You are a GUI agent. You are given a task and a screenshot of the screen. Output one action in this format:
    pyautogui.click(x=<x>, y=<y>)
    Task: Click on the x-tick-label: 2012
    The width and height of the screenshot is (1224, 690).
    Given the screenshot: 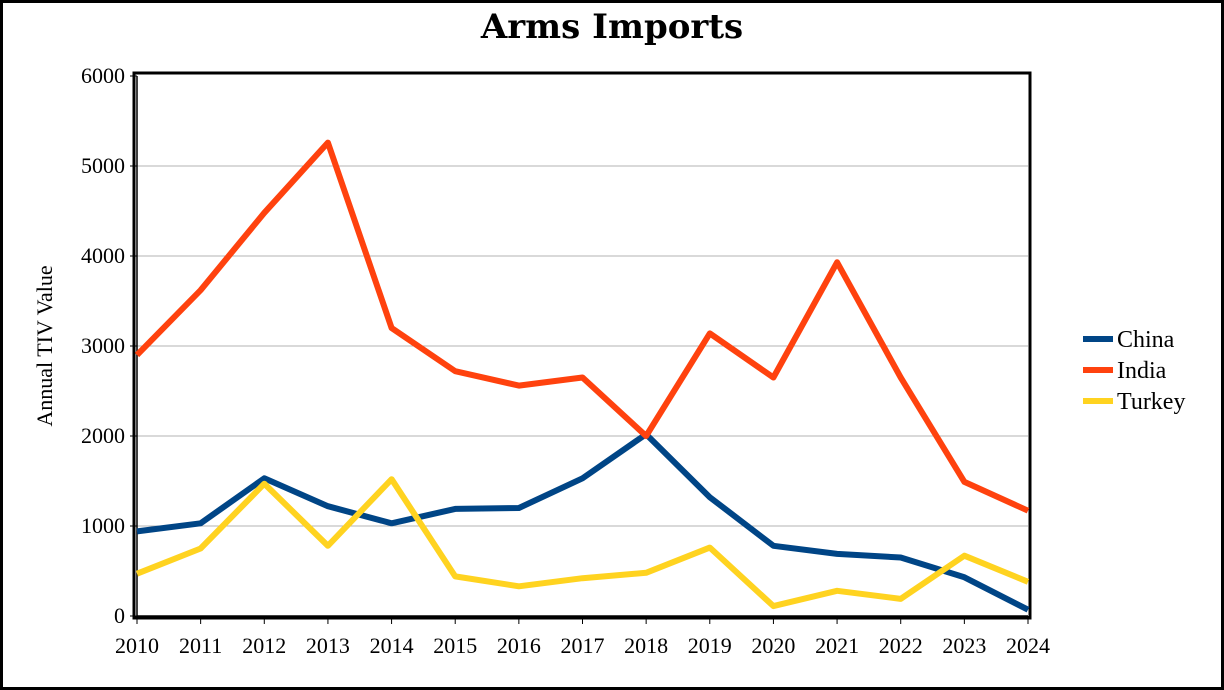 What is the action you would take?
    pyautogui.click(x=264, y=645)
    